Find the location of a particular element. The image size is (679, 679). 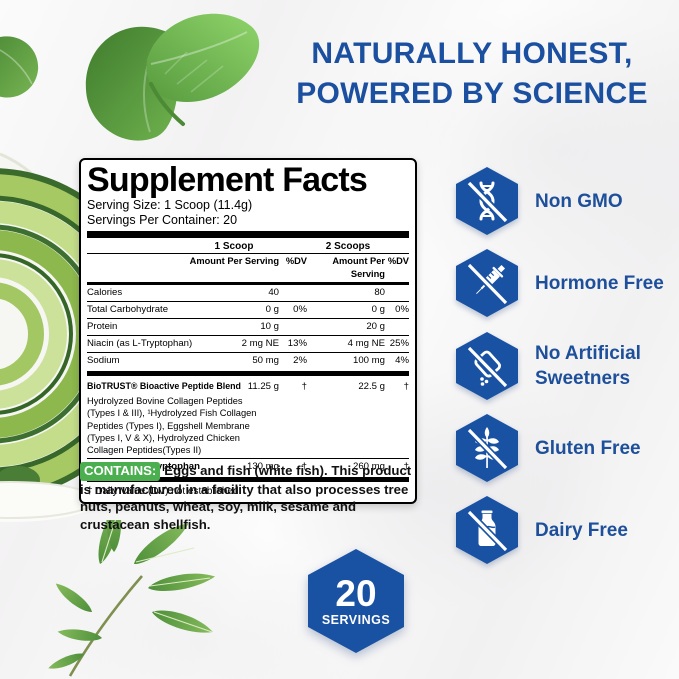

column-group-header: 1 Scoop 2 Scoops is located at coordinates (248, 247).